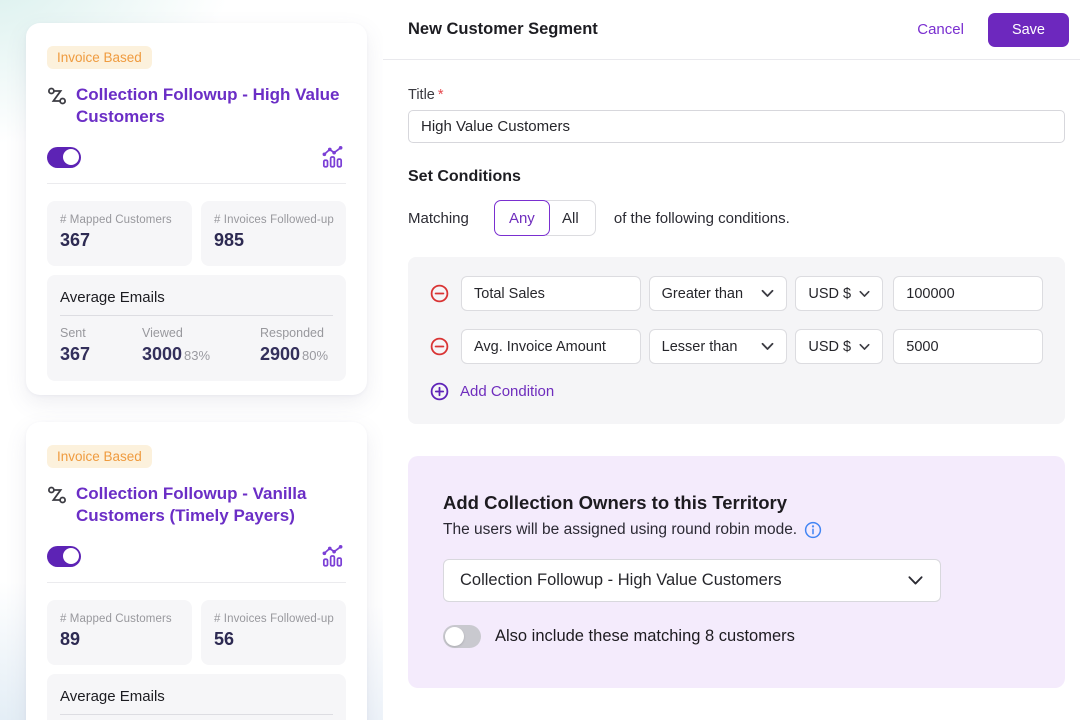 This screenshot has height=720, width=1080. What do you see at coordinates (273, 234) in the screenshot?
I see `stat-invoices-followed-up: # Invoices Followed-up 985` at bounding box center [273, 234].